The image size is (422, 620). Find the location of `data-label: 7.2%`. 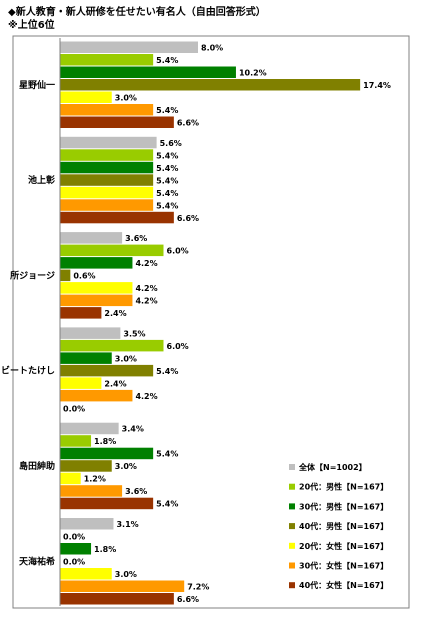

data-label: 7.2% is located at coordinates (198, 587).